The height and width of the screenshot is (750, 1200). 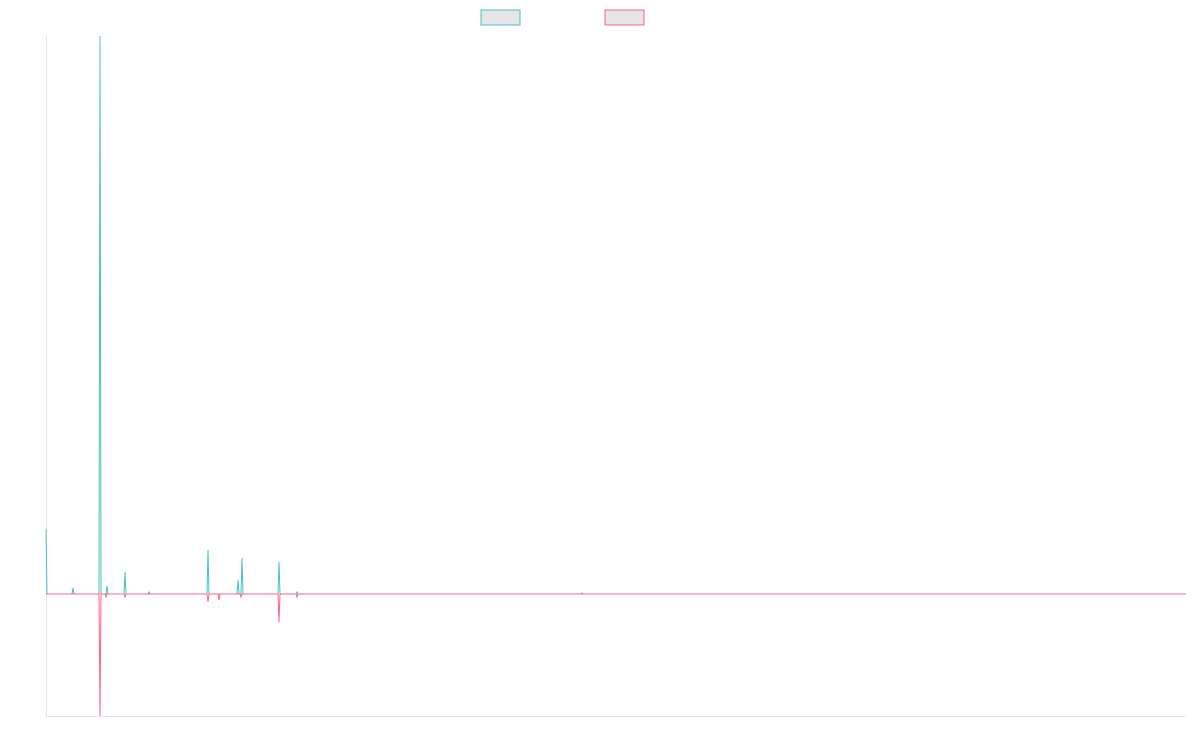 I want to click on legend, so click(x=562, y=17).